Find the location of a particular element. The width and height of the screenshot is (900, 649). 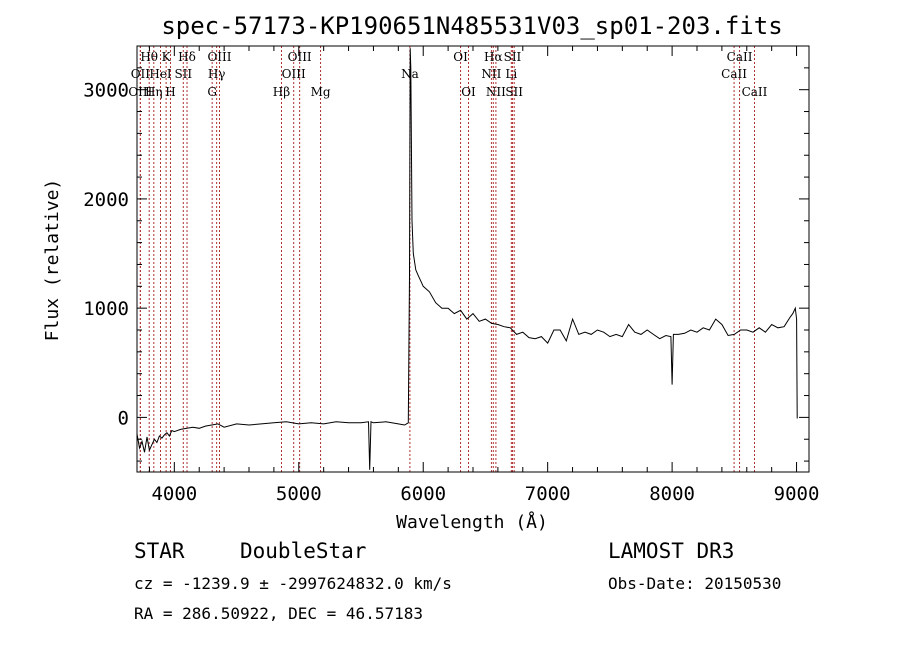

spectral-line-label: HeI is located at coordinates (160, 74).